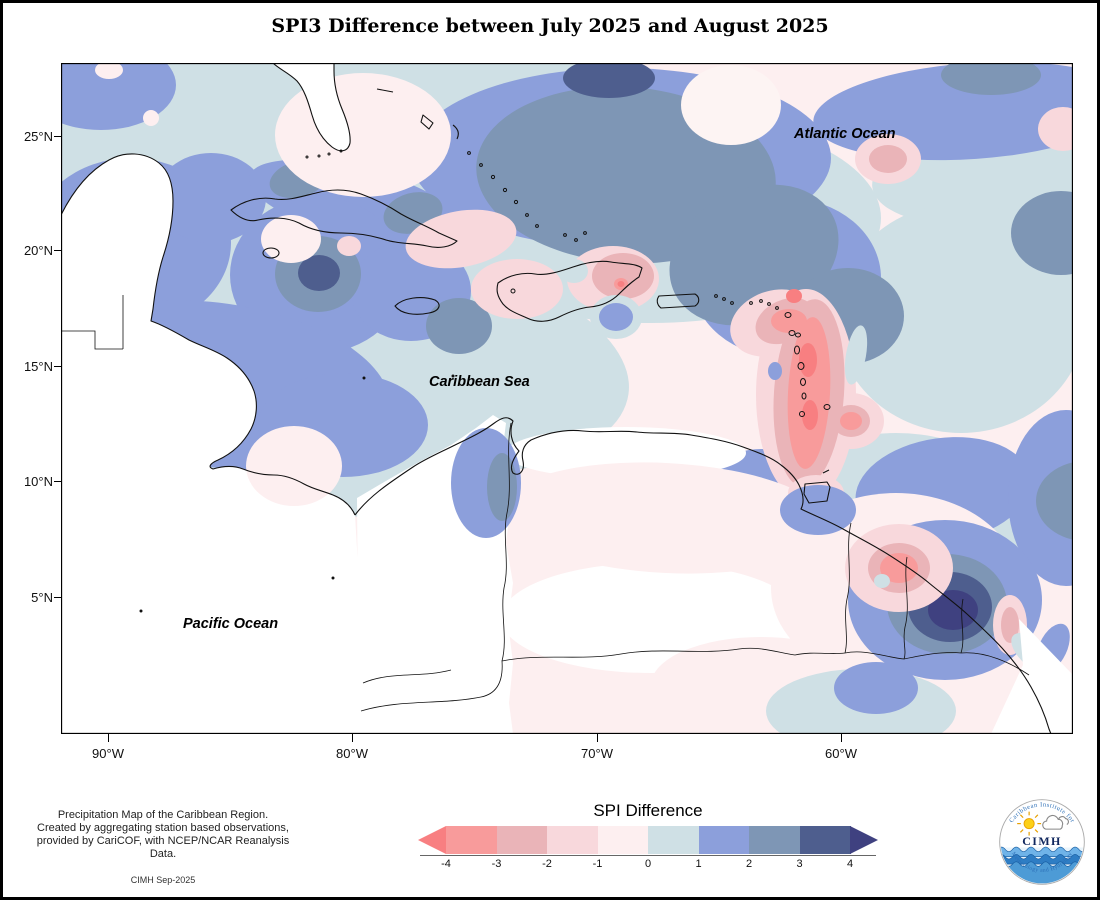  I want to click on lon-label-90w: 90°W, so click(108, 753).